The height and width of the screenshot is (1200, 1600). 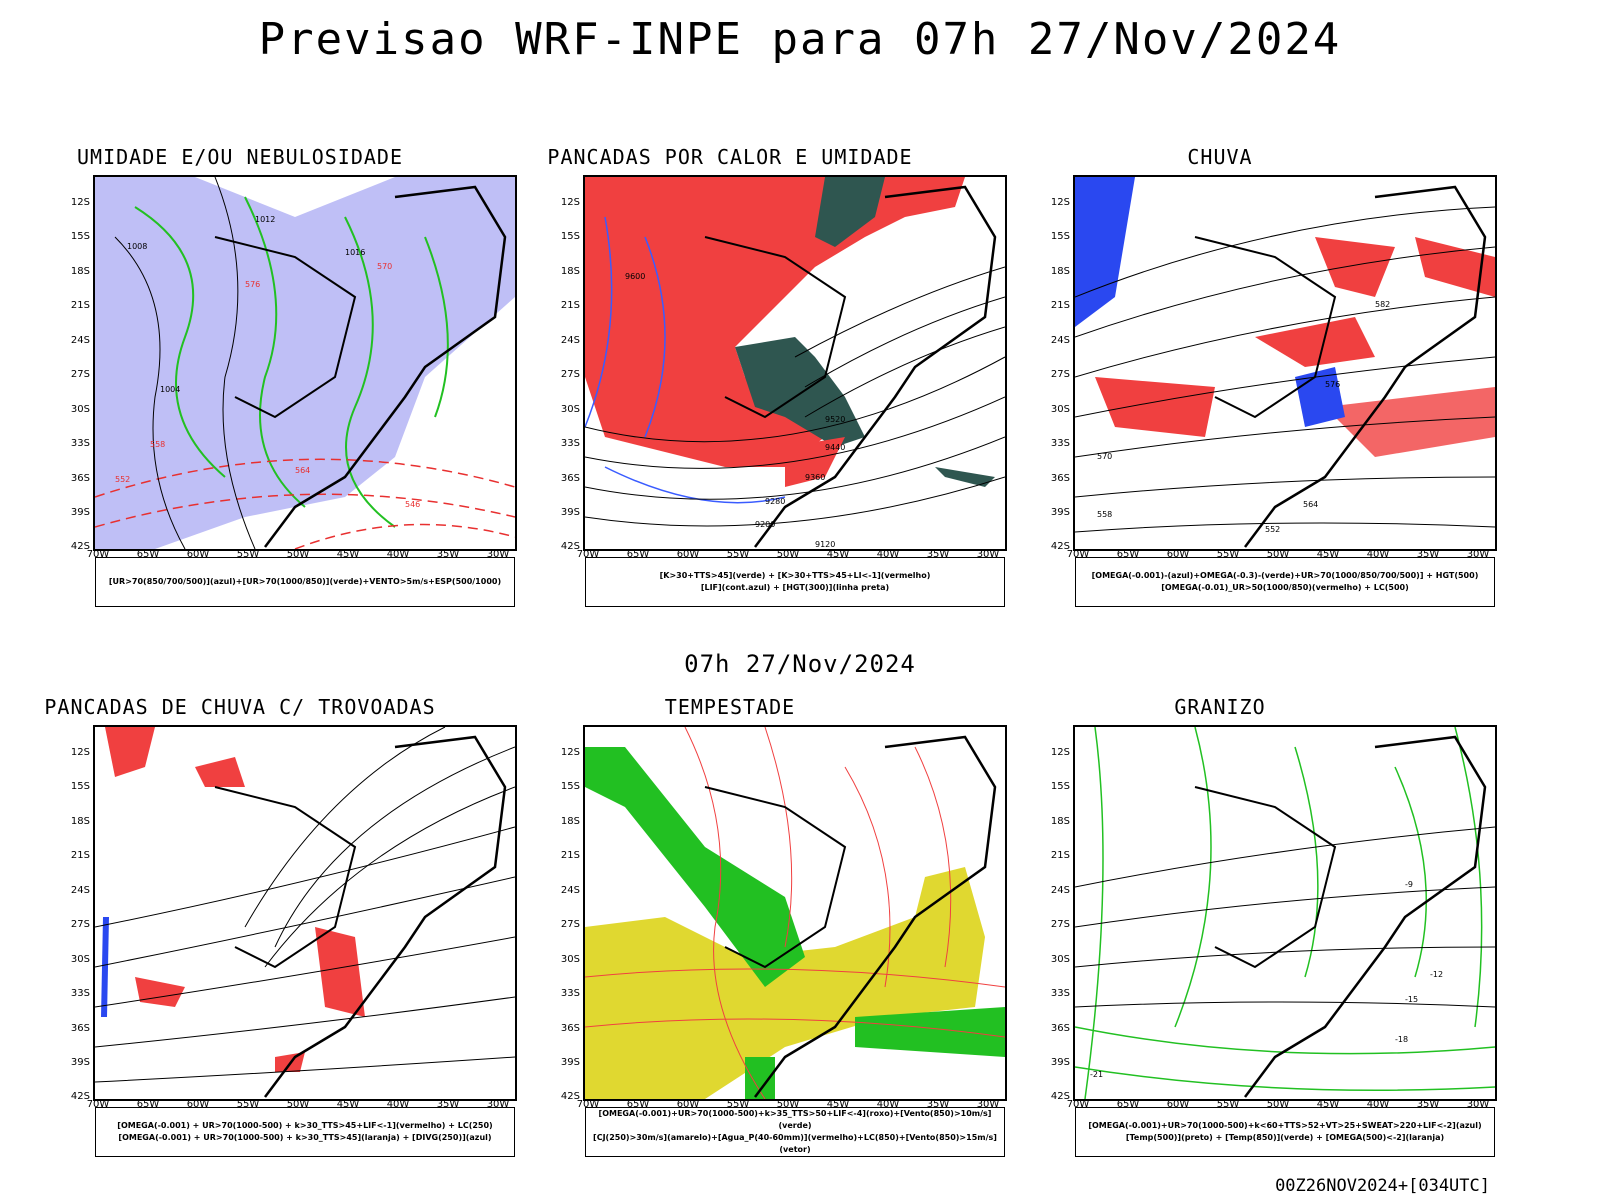 What do you see at coordinates (1285, 363) in the screenshot?
I see `map-chuva: 582 576 570 564 558 552` at bounding box center [1285, 363].